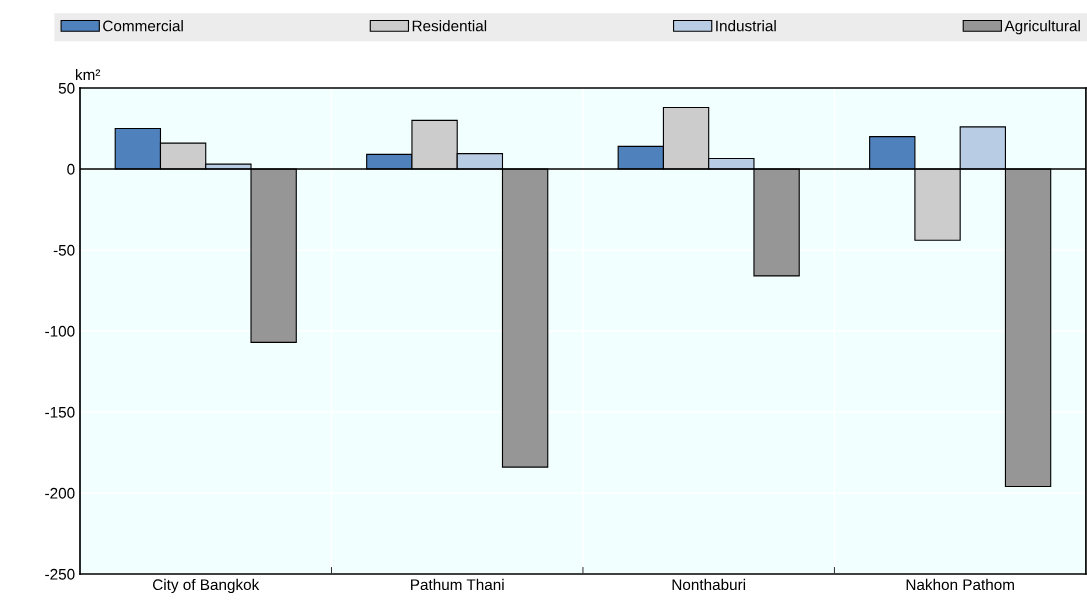 Image resolution: width=1087 pixels, height=600 pixels. What do you see at coordinates (709, 584) in the screenshot?
I see `x-tick-label: Nonthaburi` at bounding box center [709, 584].